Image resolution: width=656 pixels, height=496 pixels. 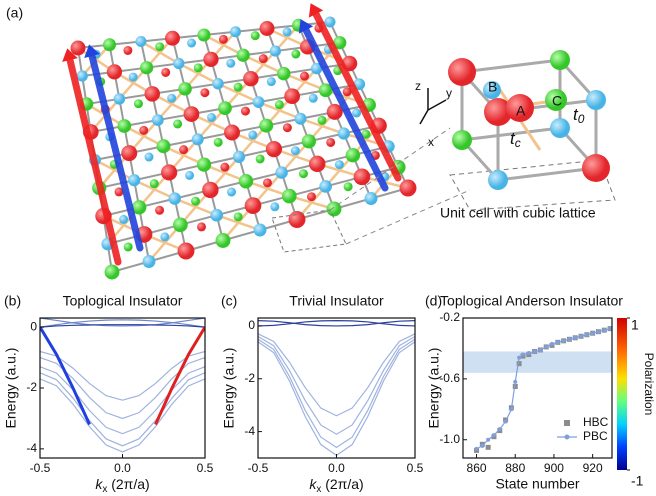 I want to click on floor, so click(x=532, y=185).